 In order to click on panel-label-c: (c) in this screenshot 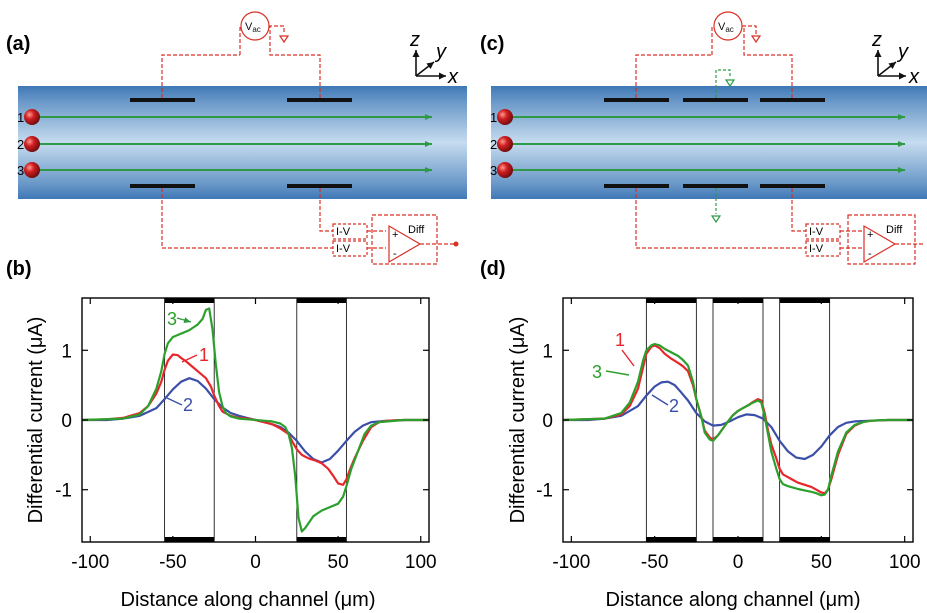, I will do `click(492, 44)`.